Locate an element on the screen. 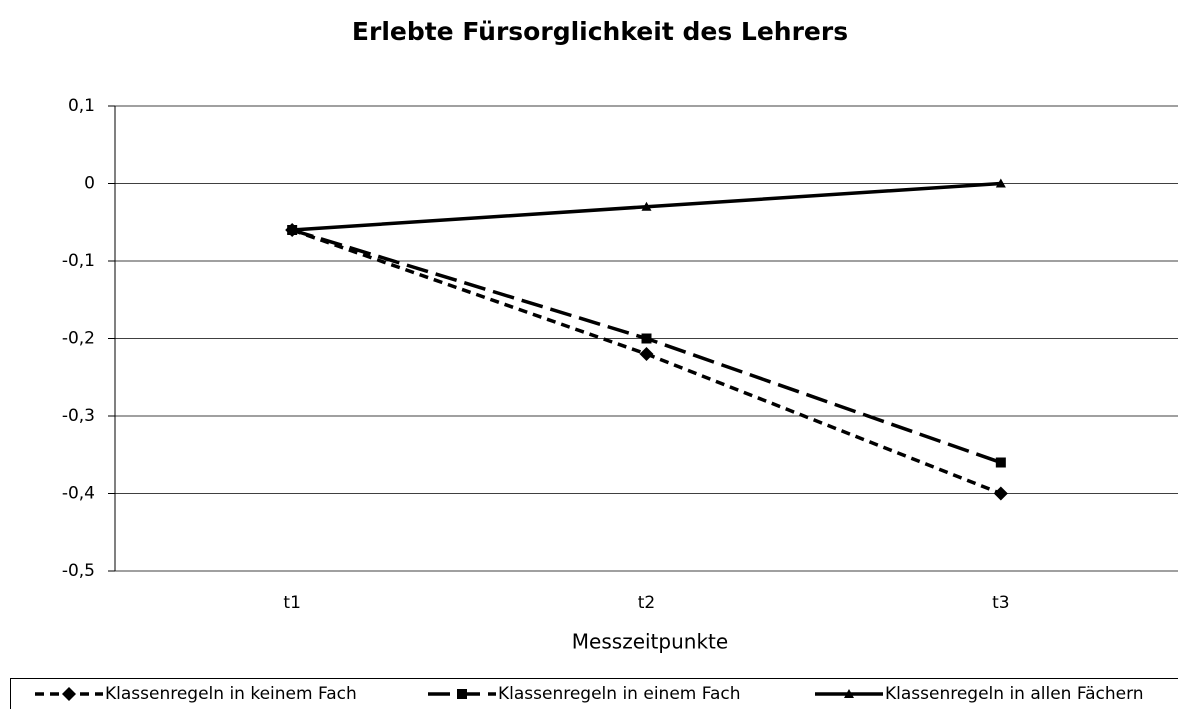  legend-box is located at coordinates (594, 693).